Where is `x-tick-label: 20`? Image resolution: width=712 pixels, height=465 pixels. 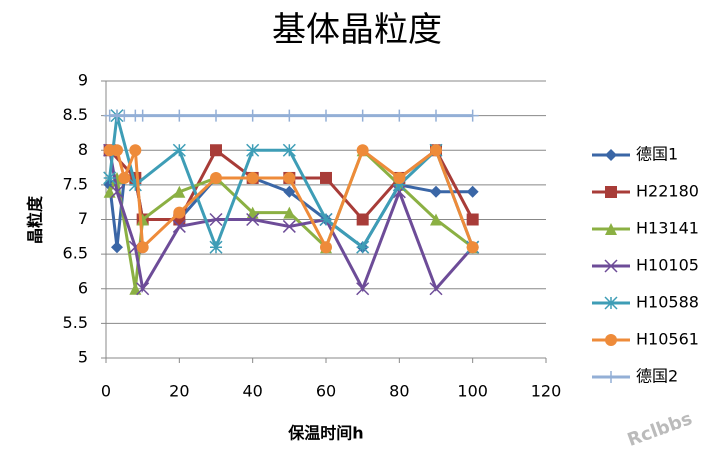 x-tick-label: 20 is located at coordinates (179, 391).